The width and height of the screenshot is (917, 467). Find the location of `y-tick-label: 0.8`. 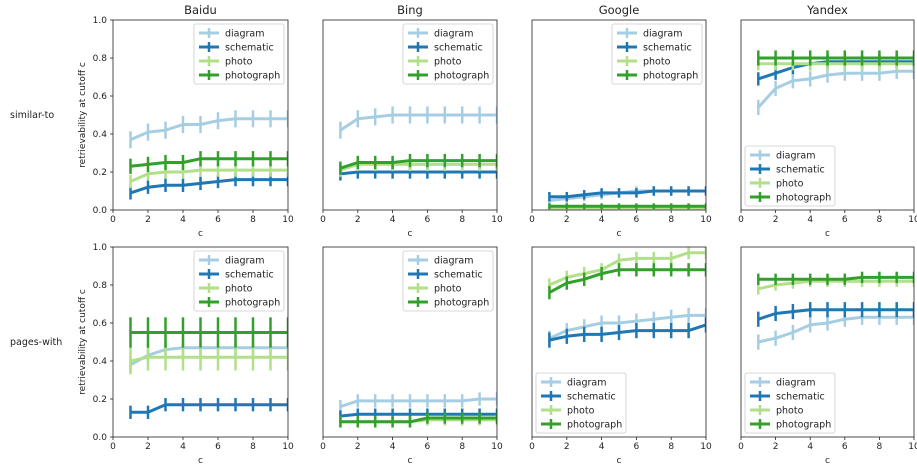

y-tick-label: 0.8 is located at coordinates (100, 286).